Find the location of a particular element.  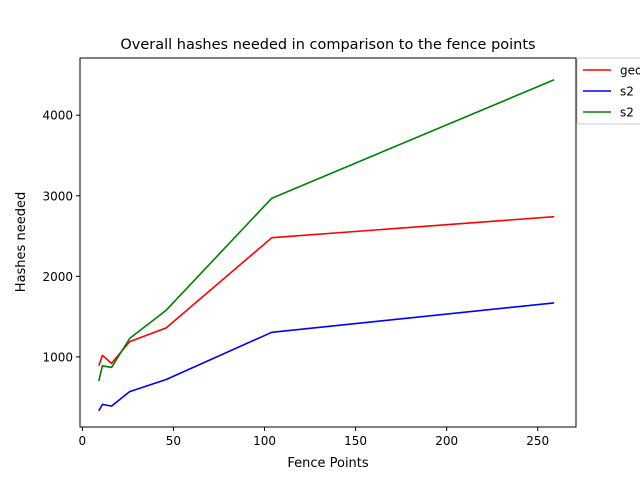

legend: geo s2 s2 is located at coordinates (608, 91).